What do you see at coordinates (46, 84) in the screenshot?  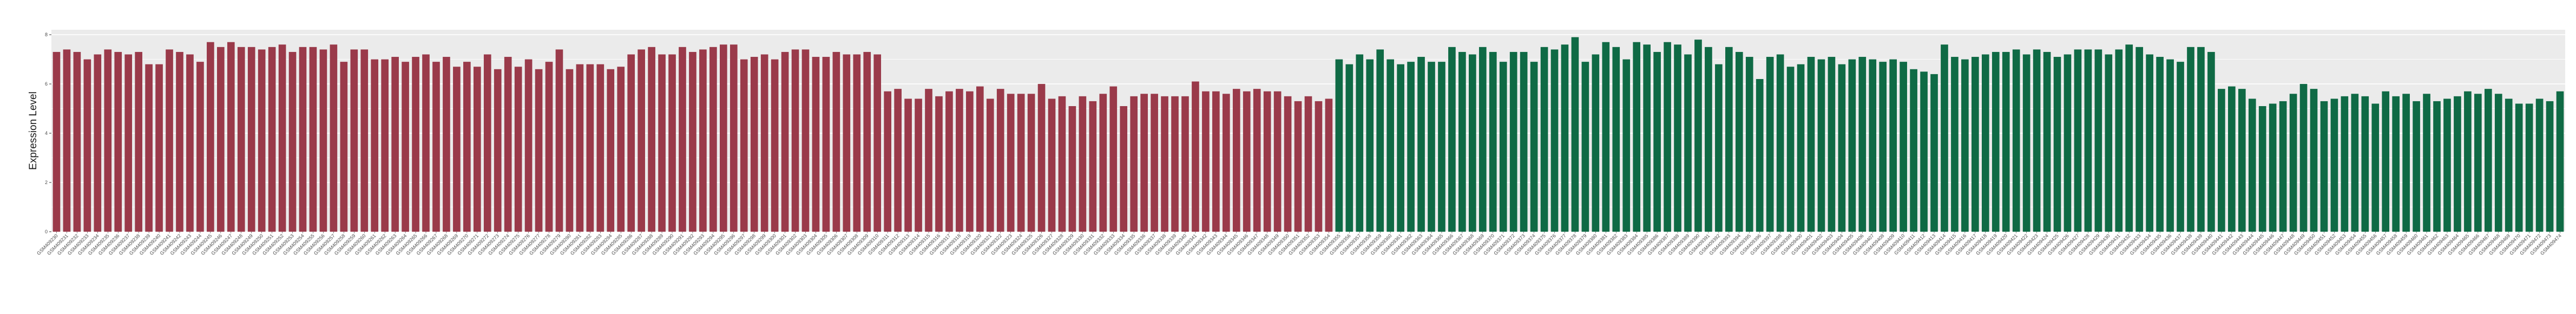 I see `y-tick-label: 6` at bounding box center [46, 84].